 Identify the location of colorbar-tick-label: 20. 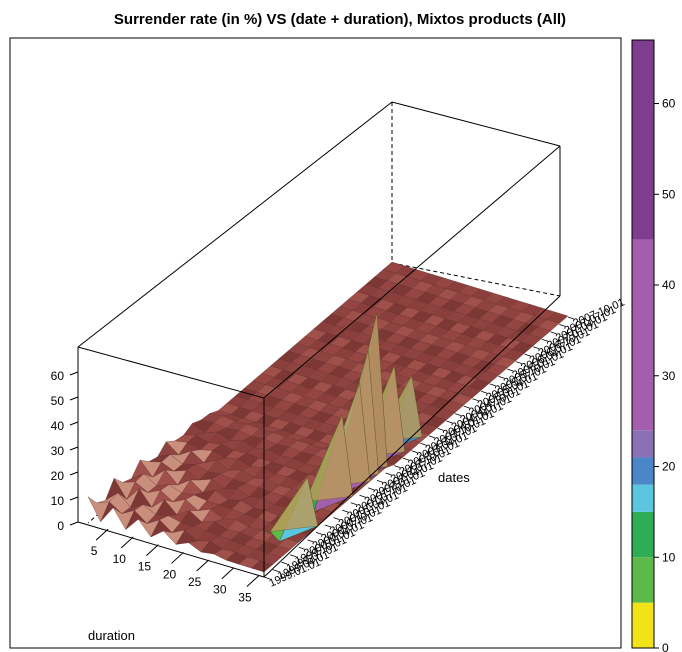
(669, 467).